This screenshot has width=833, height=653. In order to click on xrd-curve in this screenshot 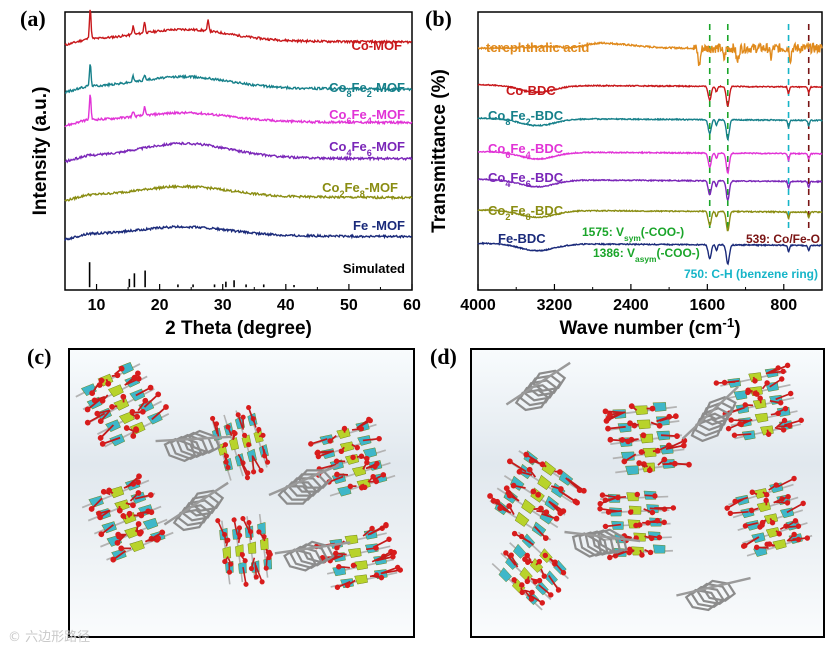, I will do `click(238, 152)`.